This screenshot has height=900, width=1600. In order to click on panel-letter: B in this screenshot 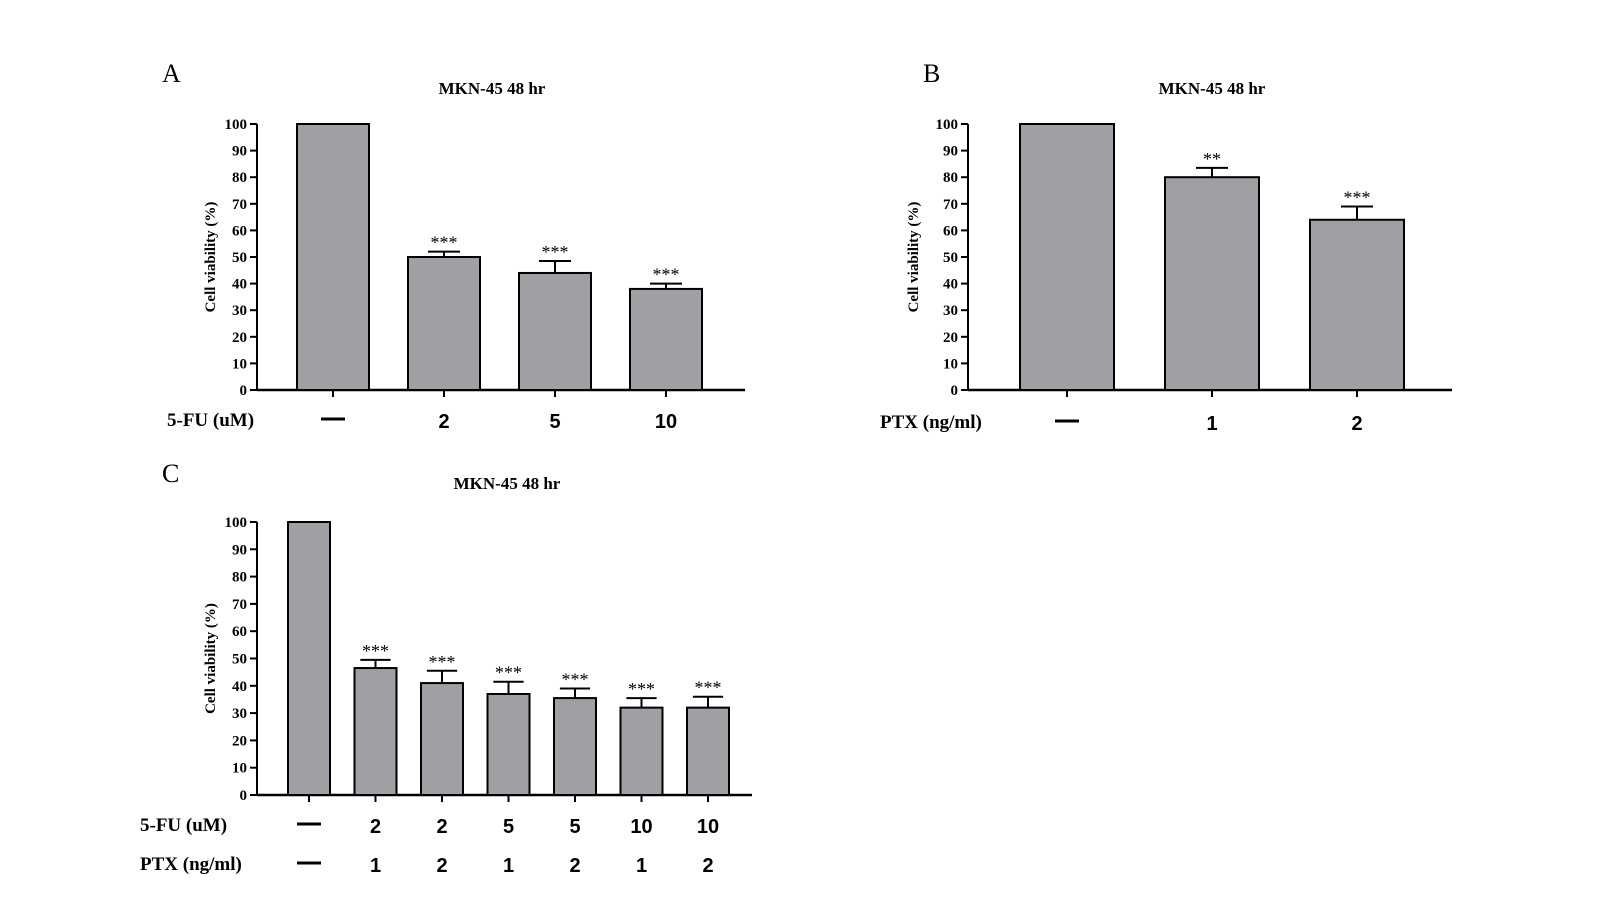, I will do `click(931, 73)`.